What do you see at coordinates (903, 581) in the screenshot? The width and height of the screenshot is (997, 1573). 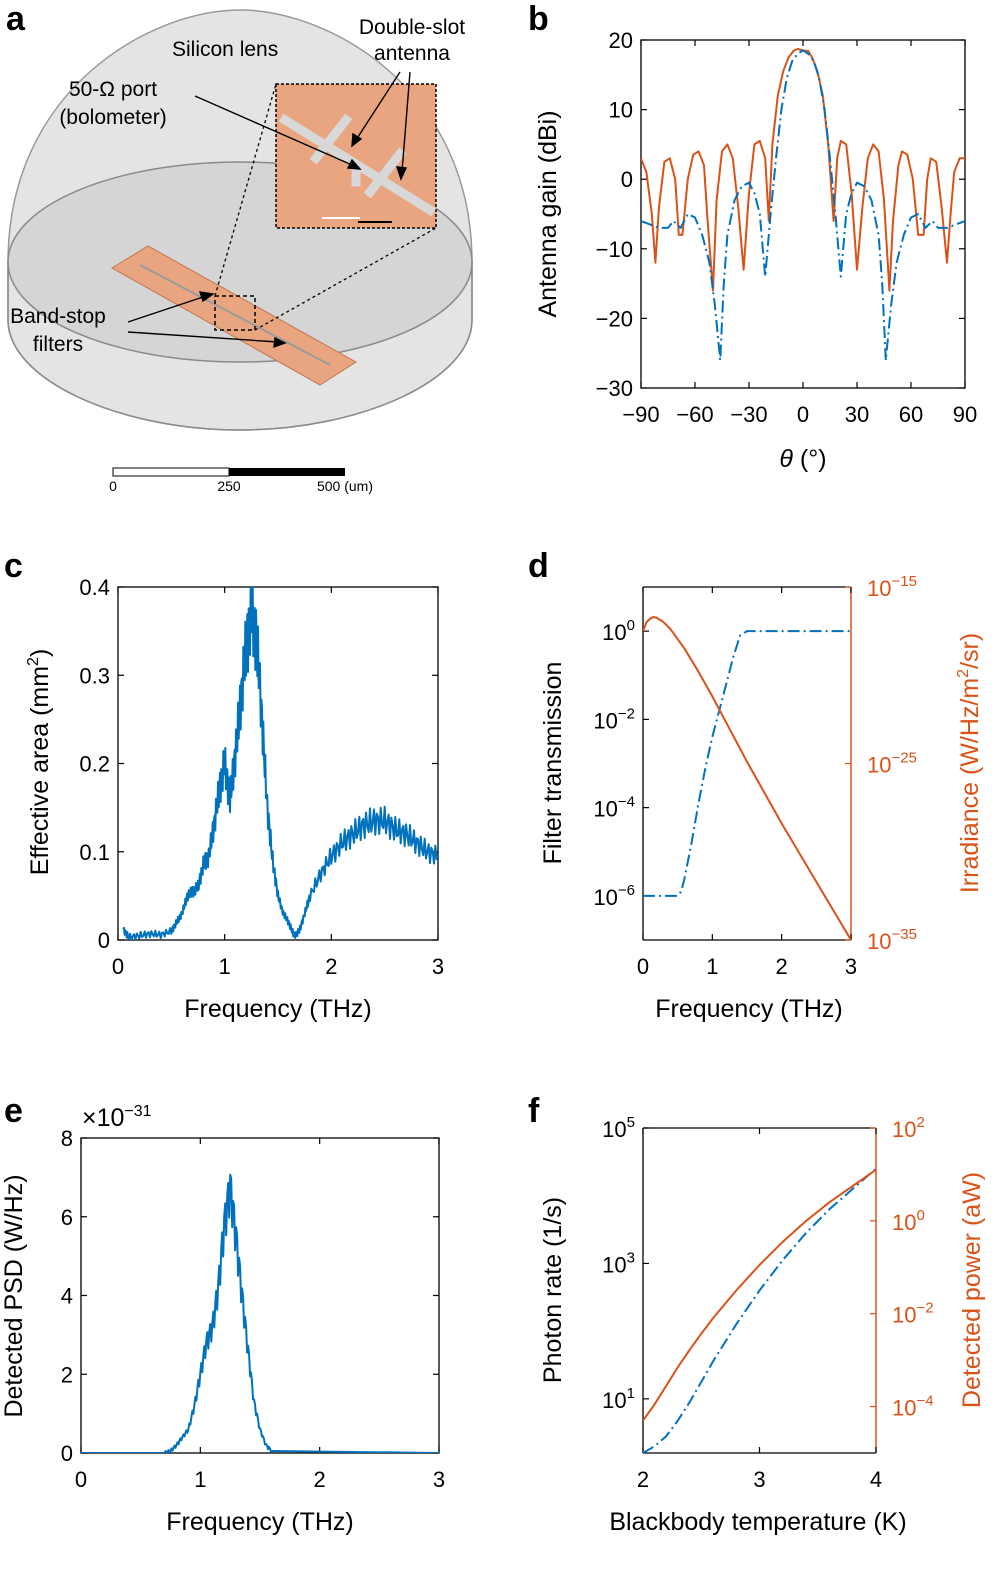 I see `chart-d-ytick-right-label-exp: −15` at bounding box center [903, 581].